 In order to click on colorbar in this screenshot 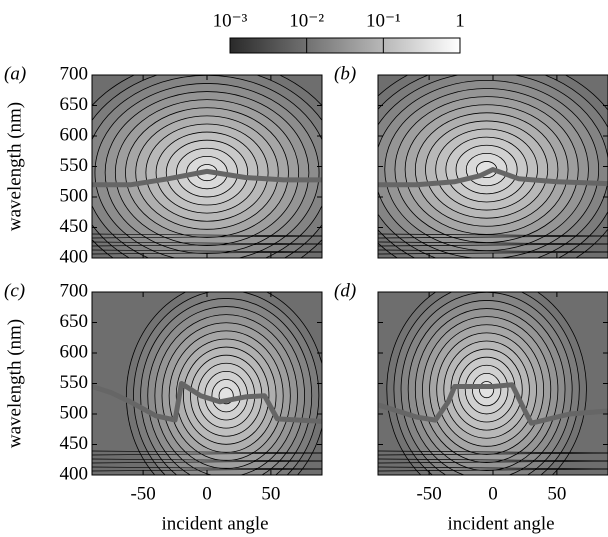, I will do `click(345, 45)`.